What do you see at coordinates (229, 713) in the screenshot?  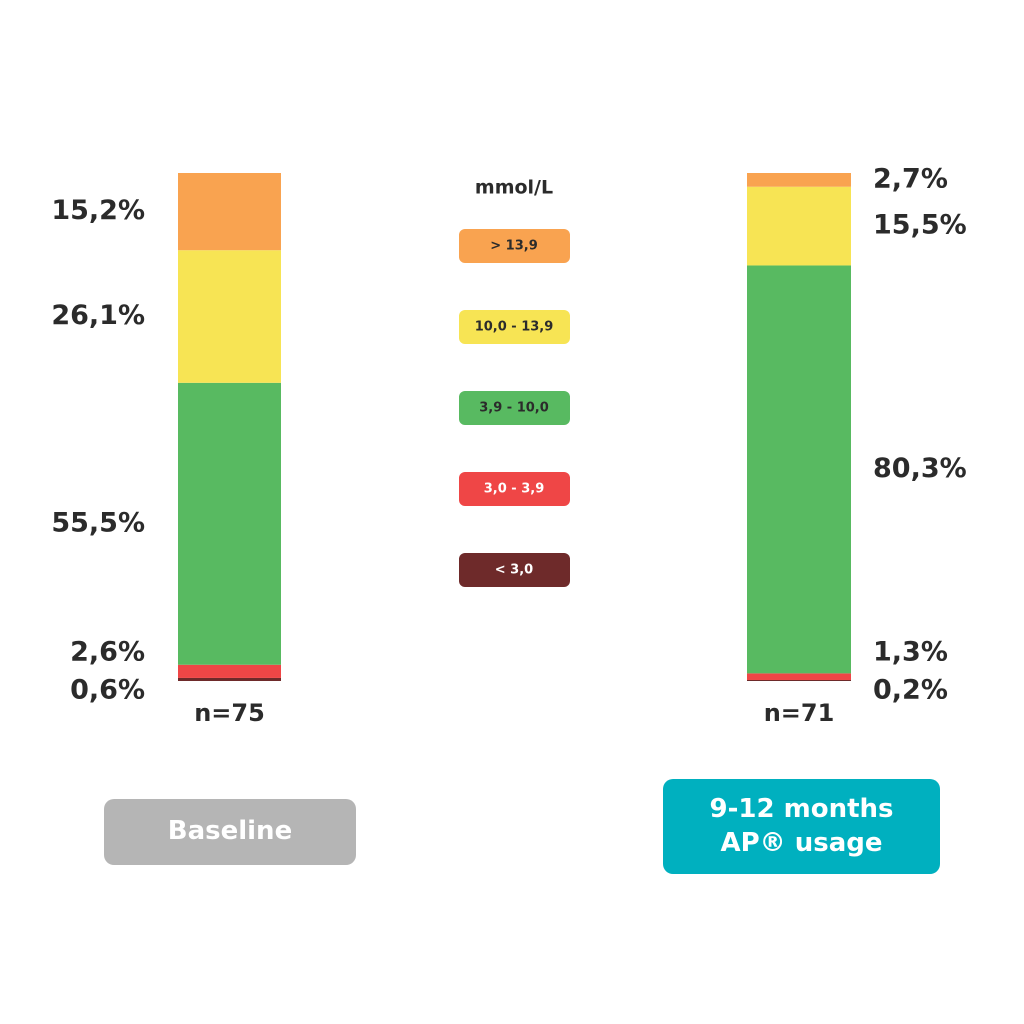 I see `sample-size: n=75` at bounding box center [229, 713].